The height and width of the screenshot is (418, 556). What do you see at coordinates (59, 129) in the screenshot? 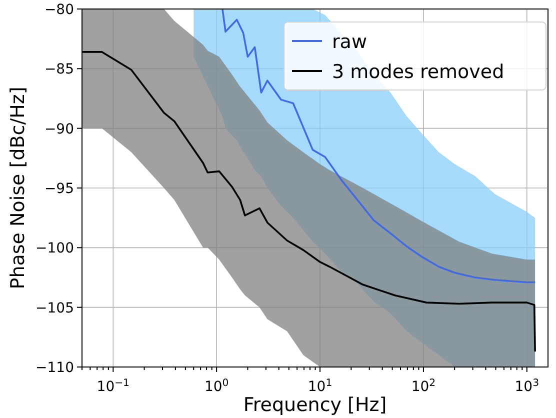
I see `y-tick-label: −90` at bounding box center [59, 129].